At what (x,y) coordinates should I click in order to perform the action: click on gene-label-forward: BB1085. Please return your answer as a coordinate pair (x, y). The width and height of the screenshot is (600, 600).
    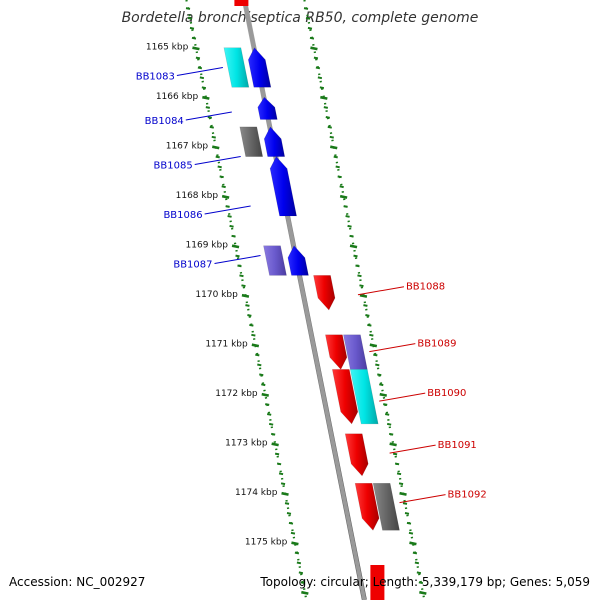
    Looking at the image, I should click on (173, 166).